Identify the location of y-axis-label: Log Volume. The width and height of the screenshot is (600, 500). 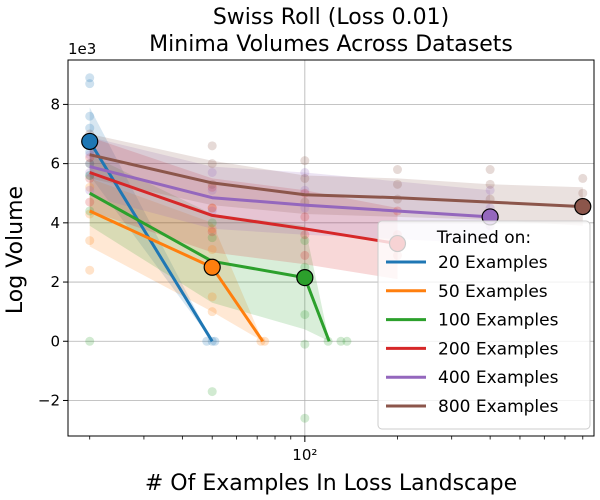
(15, 250).